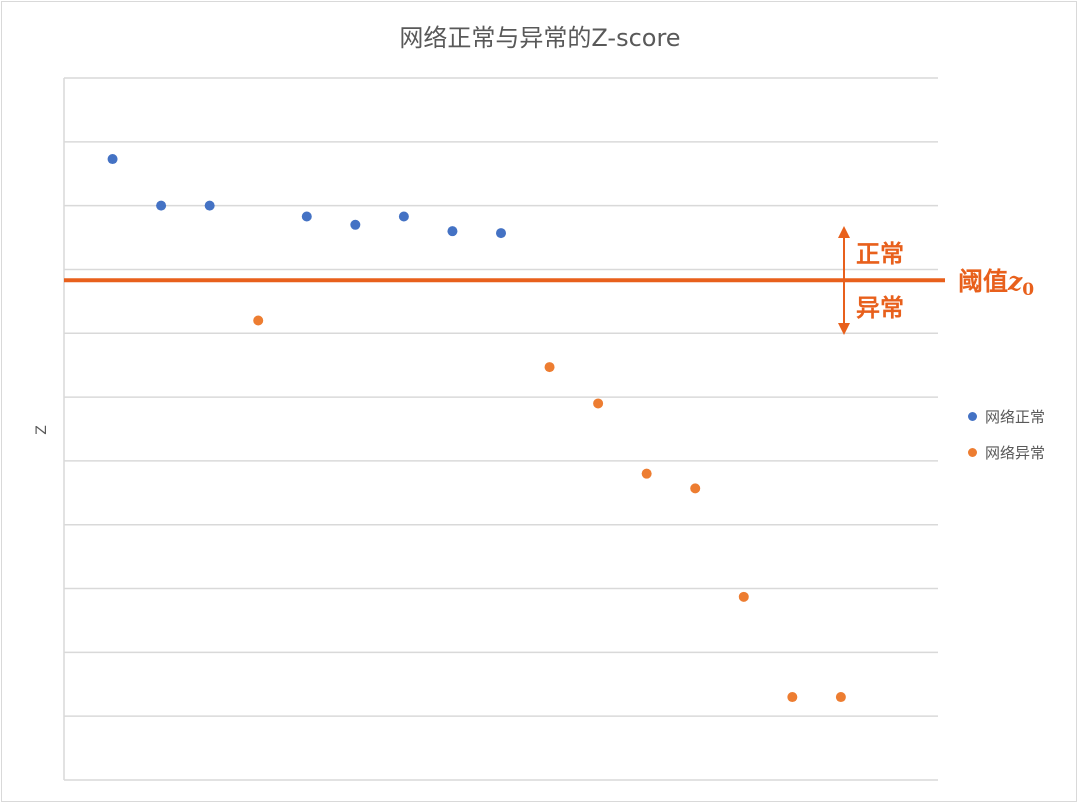 This screenshot has height=805, width=1080. I want to click on legend-item-abnormal: 网络异常, so click(1006, 452).